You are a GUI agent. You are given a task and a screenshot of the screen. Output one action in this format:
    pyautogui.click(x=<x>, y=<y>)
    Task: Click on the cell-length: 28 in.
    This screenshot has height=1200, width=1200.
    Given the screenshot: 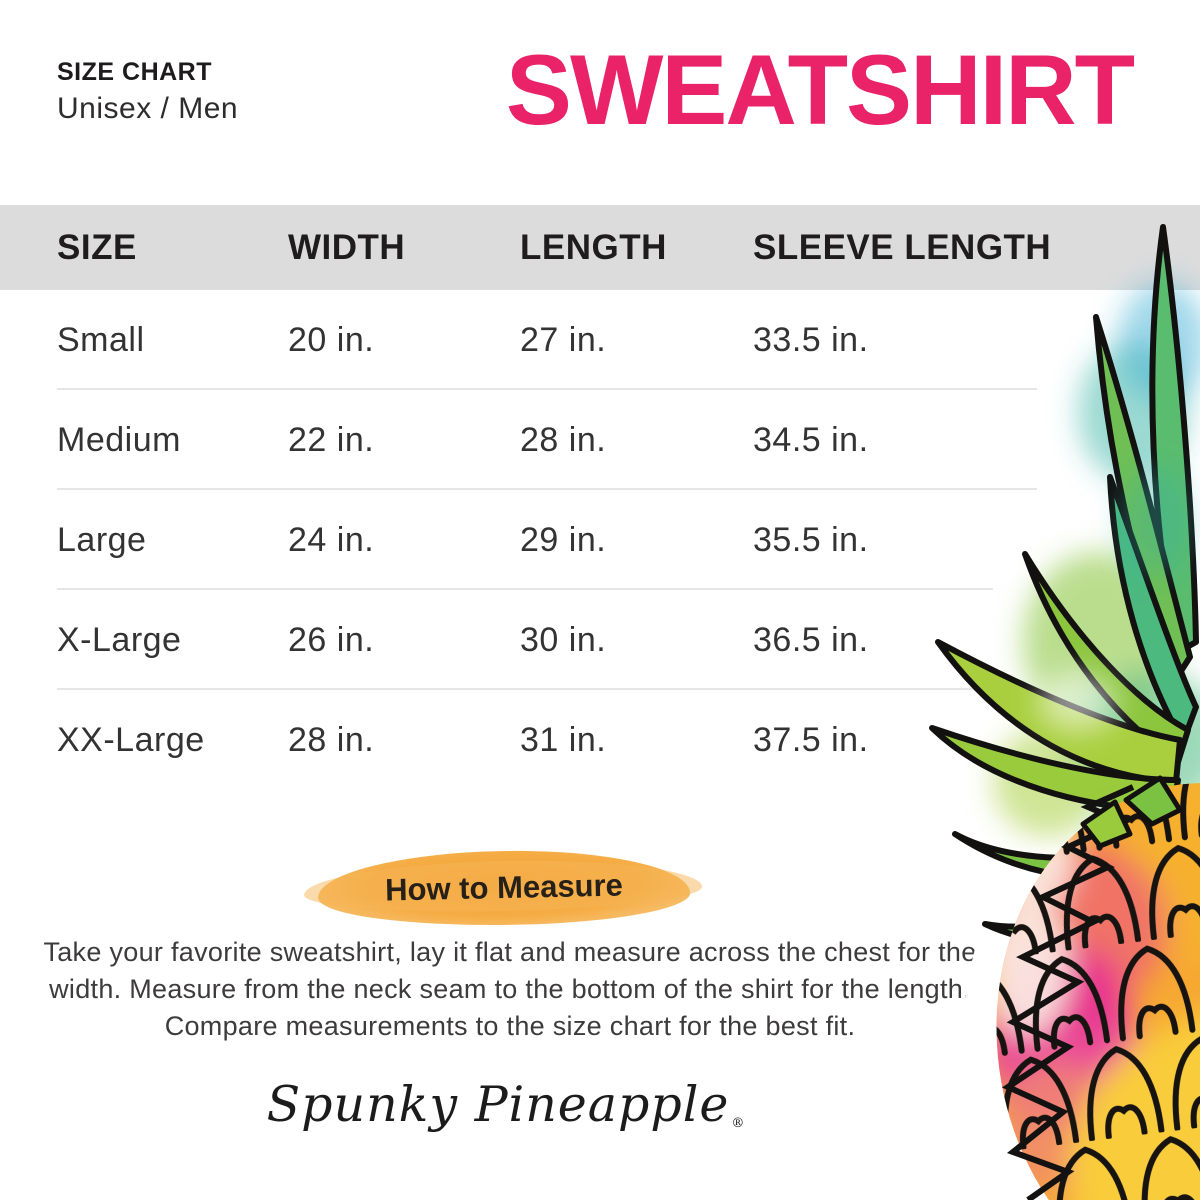 What is the action you would take?
    pyautogui.click(x=563, y=439)
    